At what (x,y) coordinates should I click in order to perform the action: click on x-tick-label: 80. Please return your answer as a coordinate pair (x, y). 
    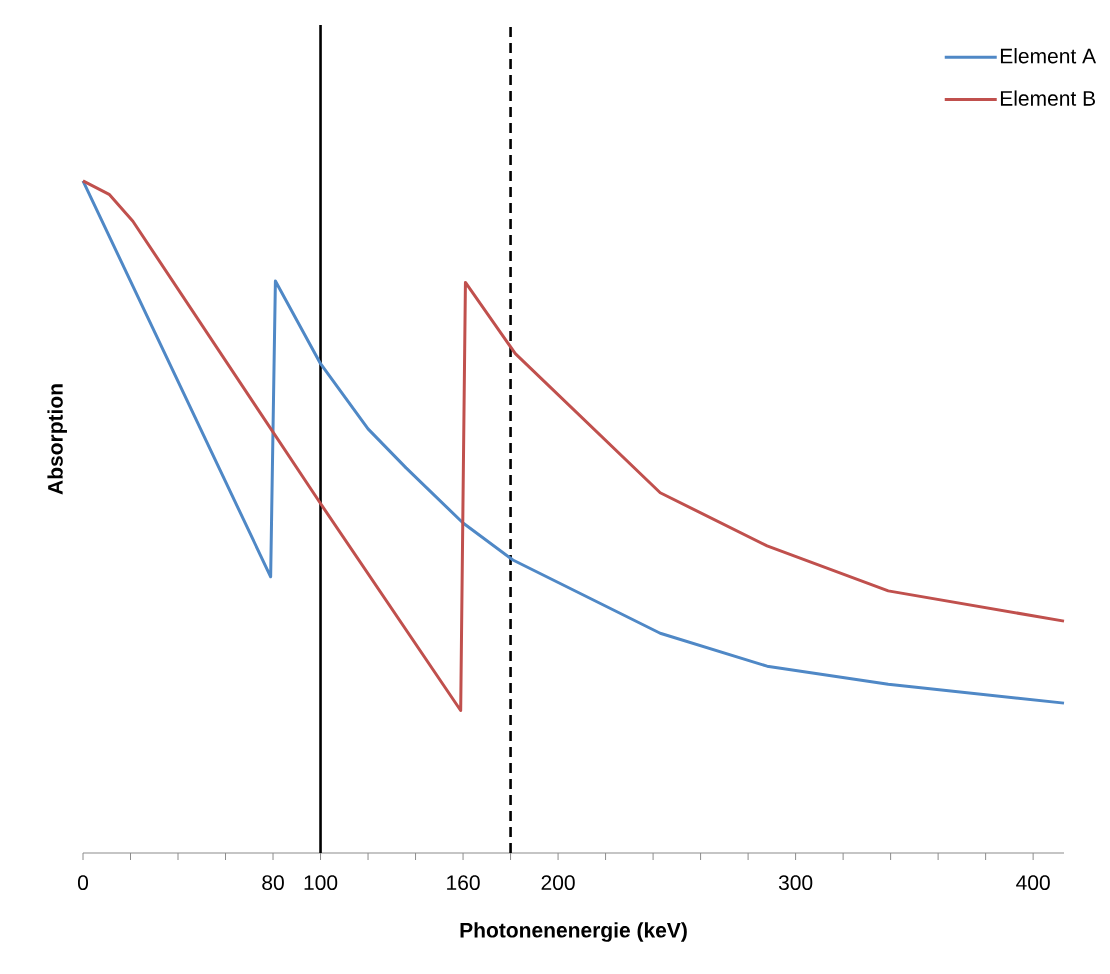
    Looking at the image, I should click on (273, 883).